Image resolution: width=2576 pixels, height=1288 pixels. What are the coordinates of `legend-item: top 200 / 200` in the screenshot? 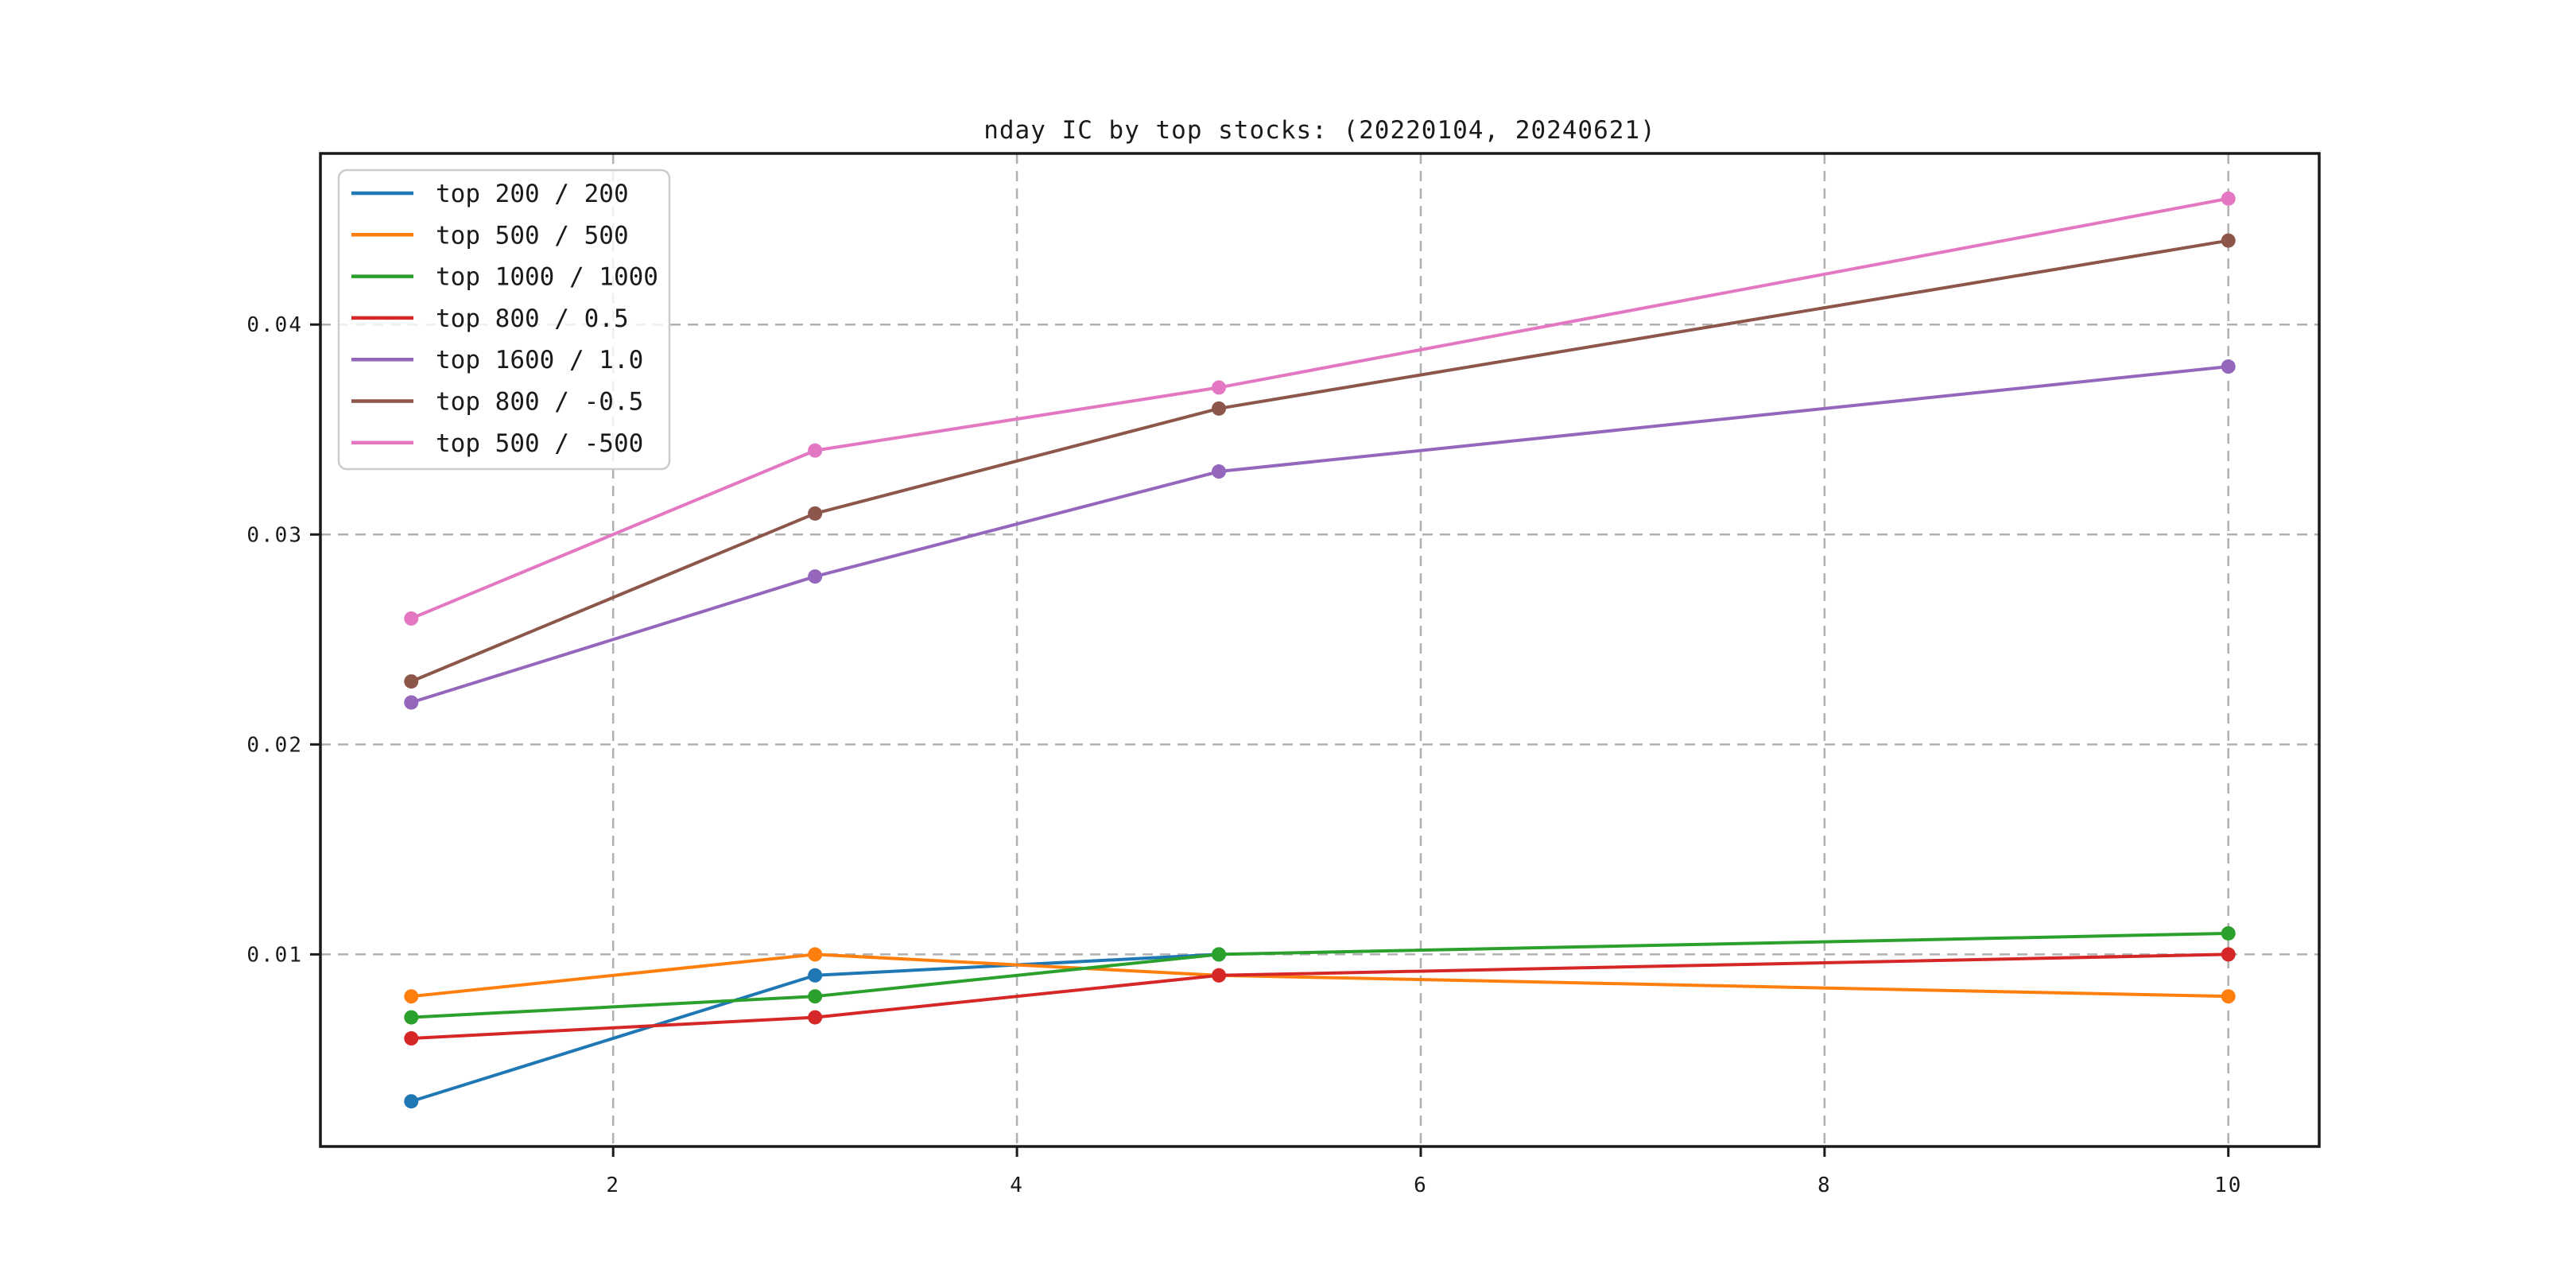 It's located at (490, 194).